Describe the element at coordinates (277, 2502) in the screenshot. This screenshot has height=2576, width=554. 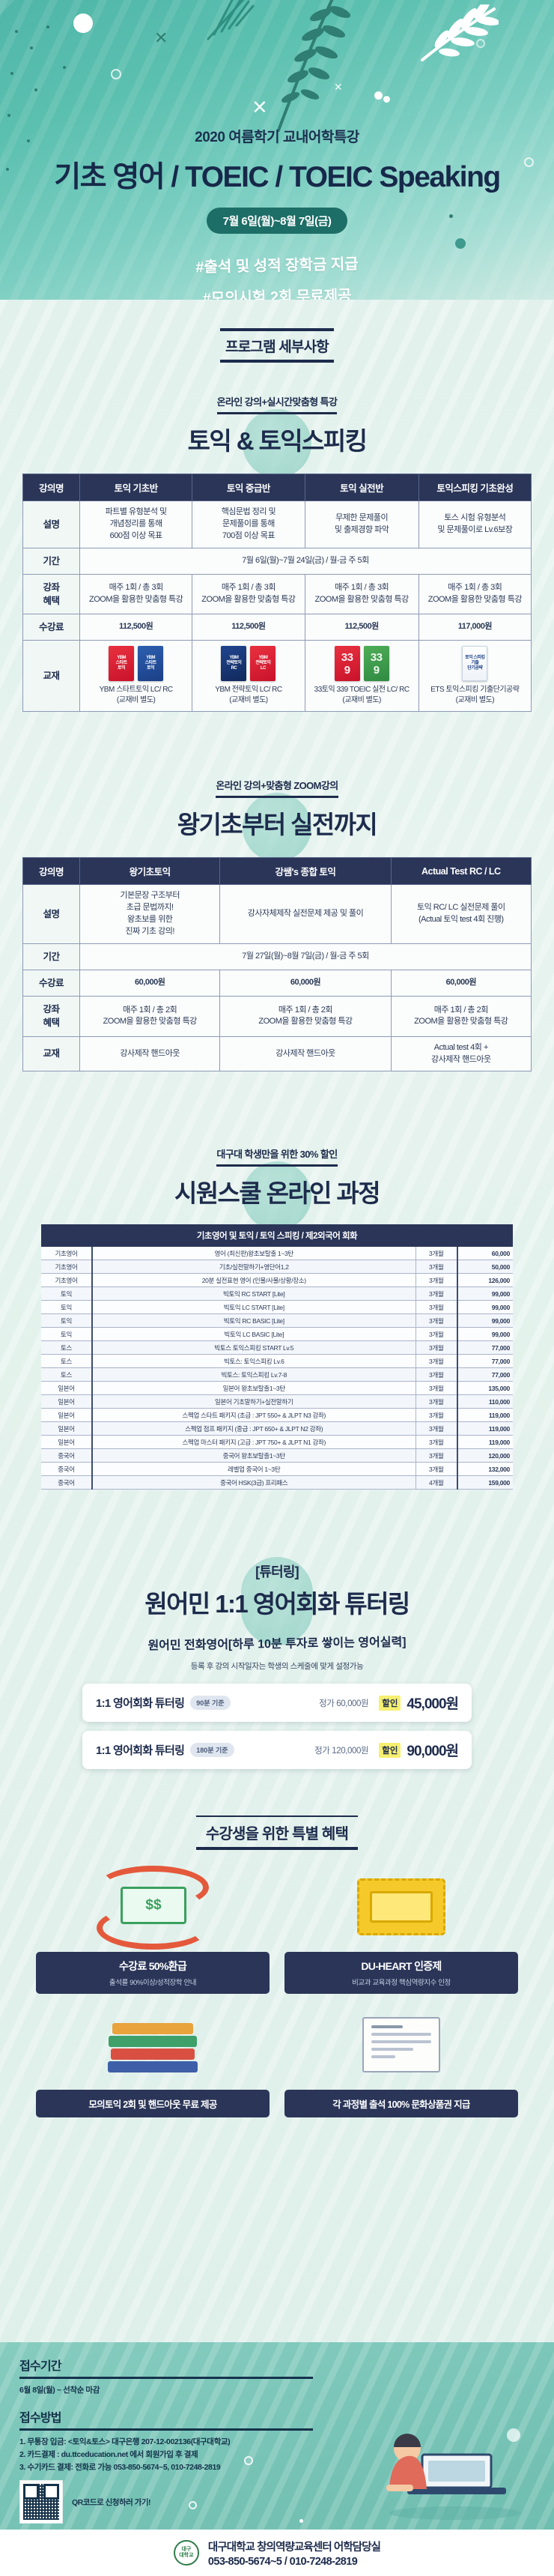
I see `footer-qr-row: QR코드로 신청하러 가기!` at that location.